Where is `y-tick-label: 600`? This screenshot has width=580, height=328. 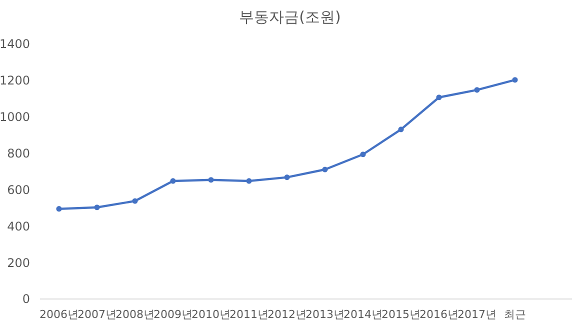 y-tick-label: 600 is located at coordinates (18, 189).